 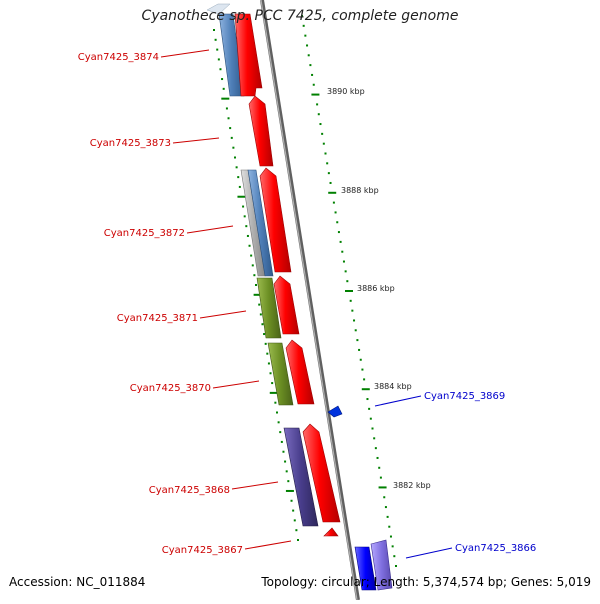 What do you see at coordinates (130, 143) in the screenshot?
I see `gene-label-3873: Cyan7425_3873` at bounding box center [130, 143].